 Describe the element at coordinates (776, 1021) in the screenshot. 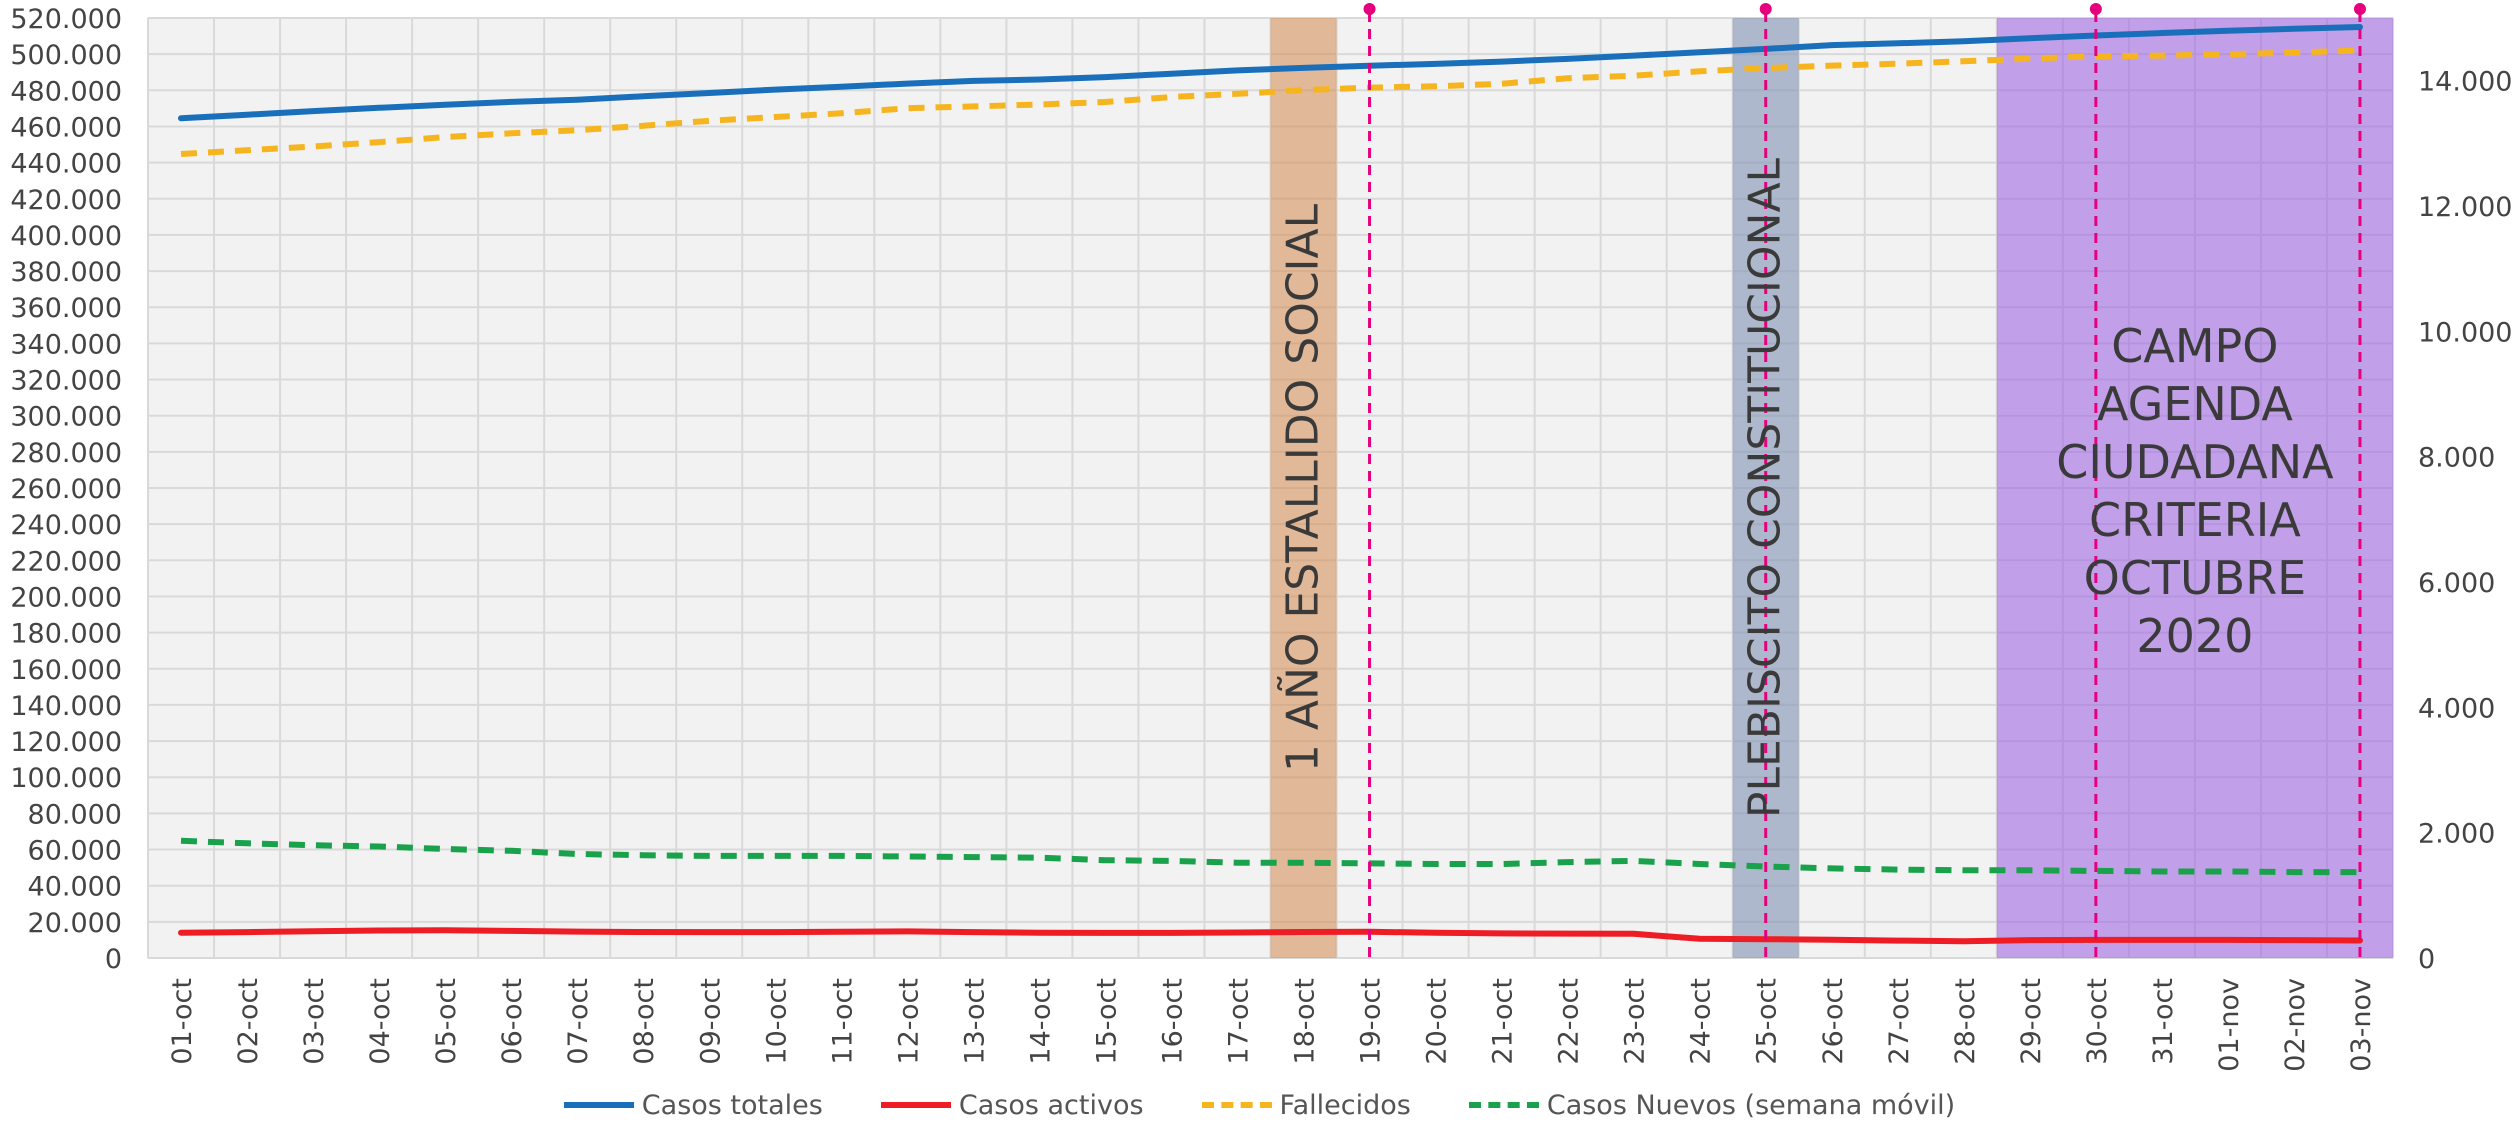

I see `x-tick-label: 10-oct` at that location.